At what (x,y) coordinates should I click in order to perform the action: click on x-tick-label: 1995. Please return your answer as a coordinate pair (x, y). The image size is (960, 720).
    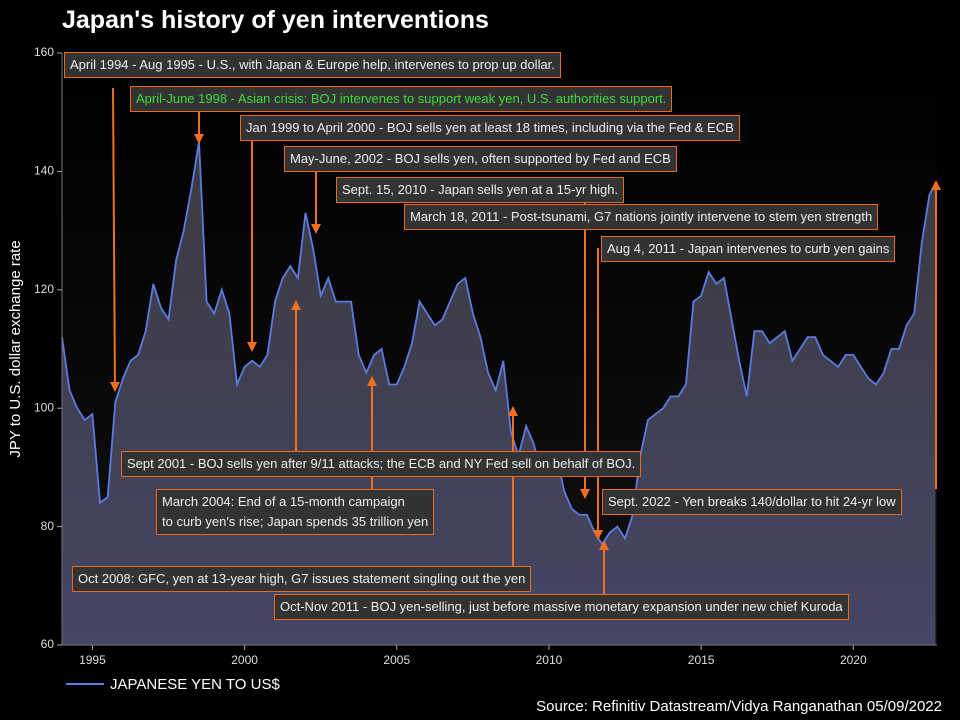
    Looking at the image, I should click on (92, 660).